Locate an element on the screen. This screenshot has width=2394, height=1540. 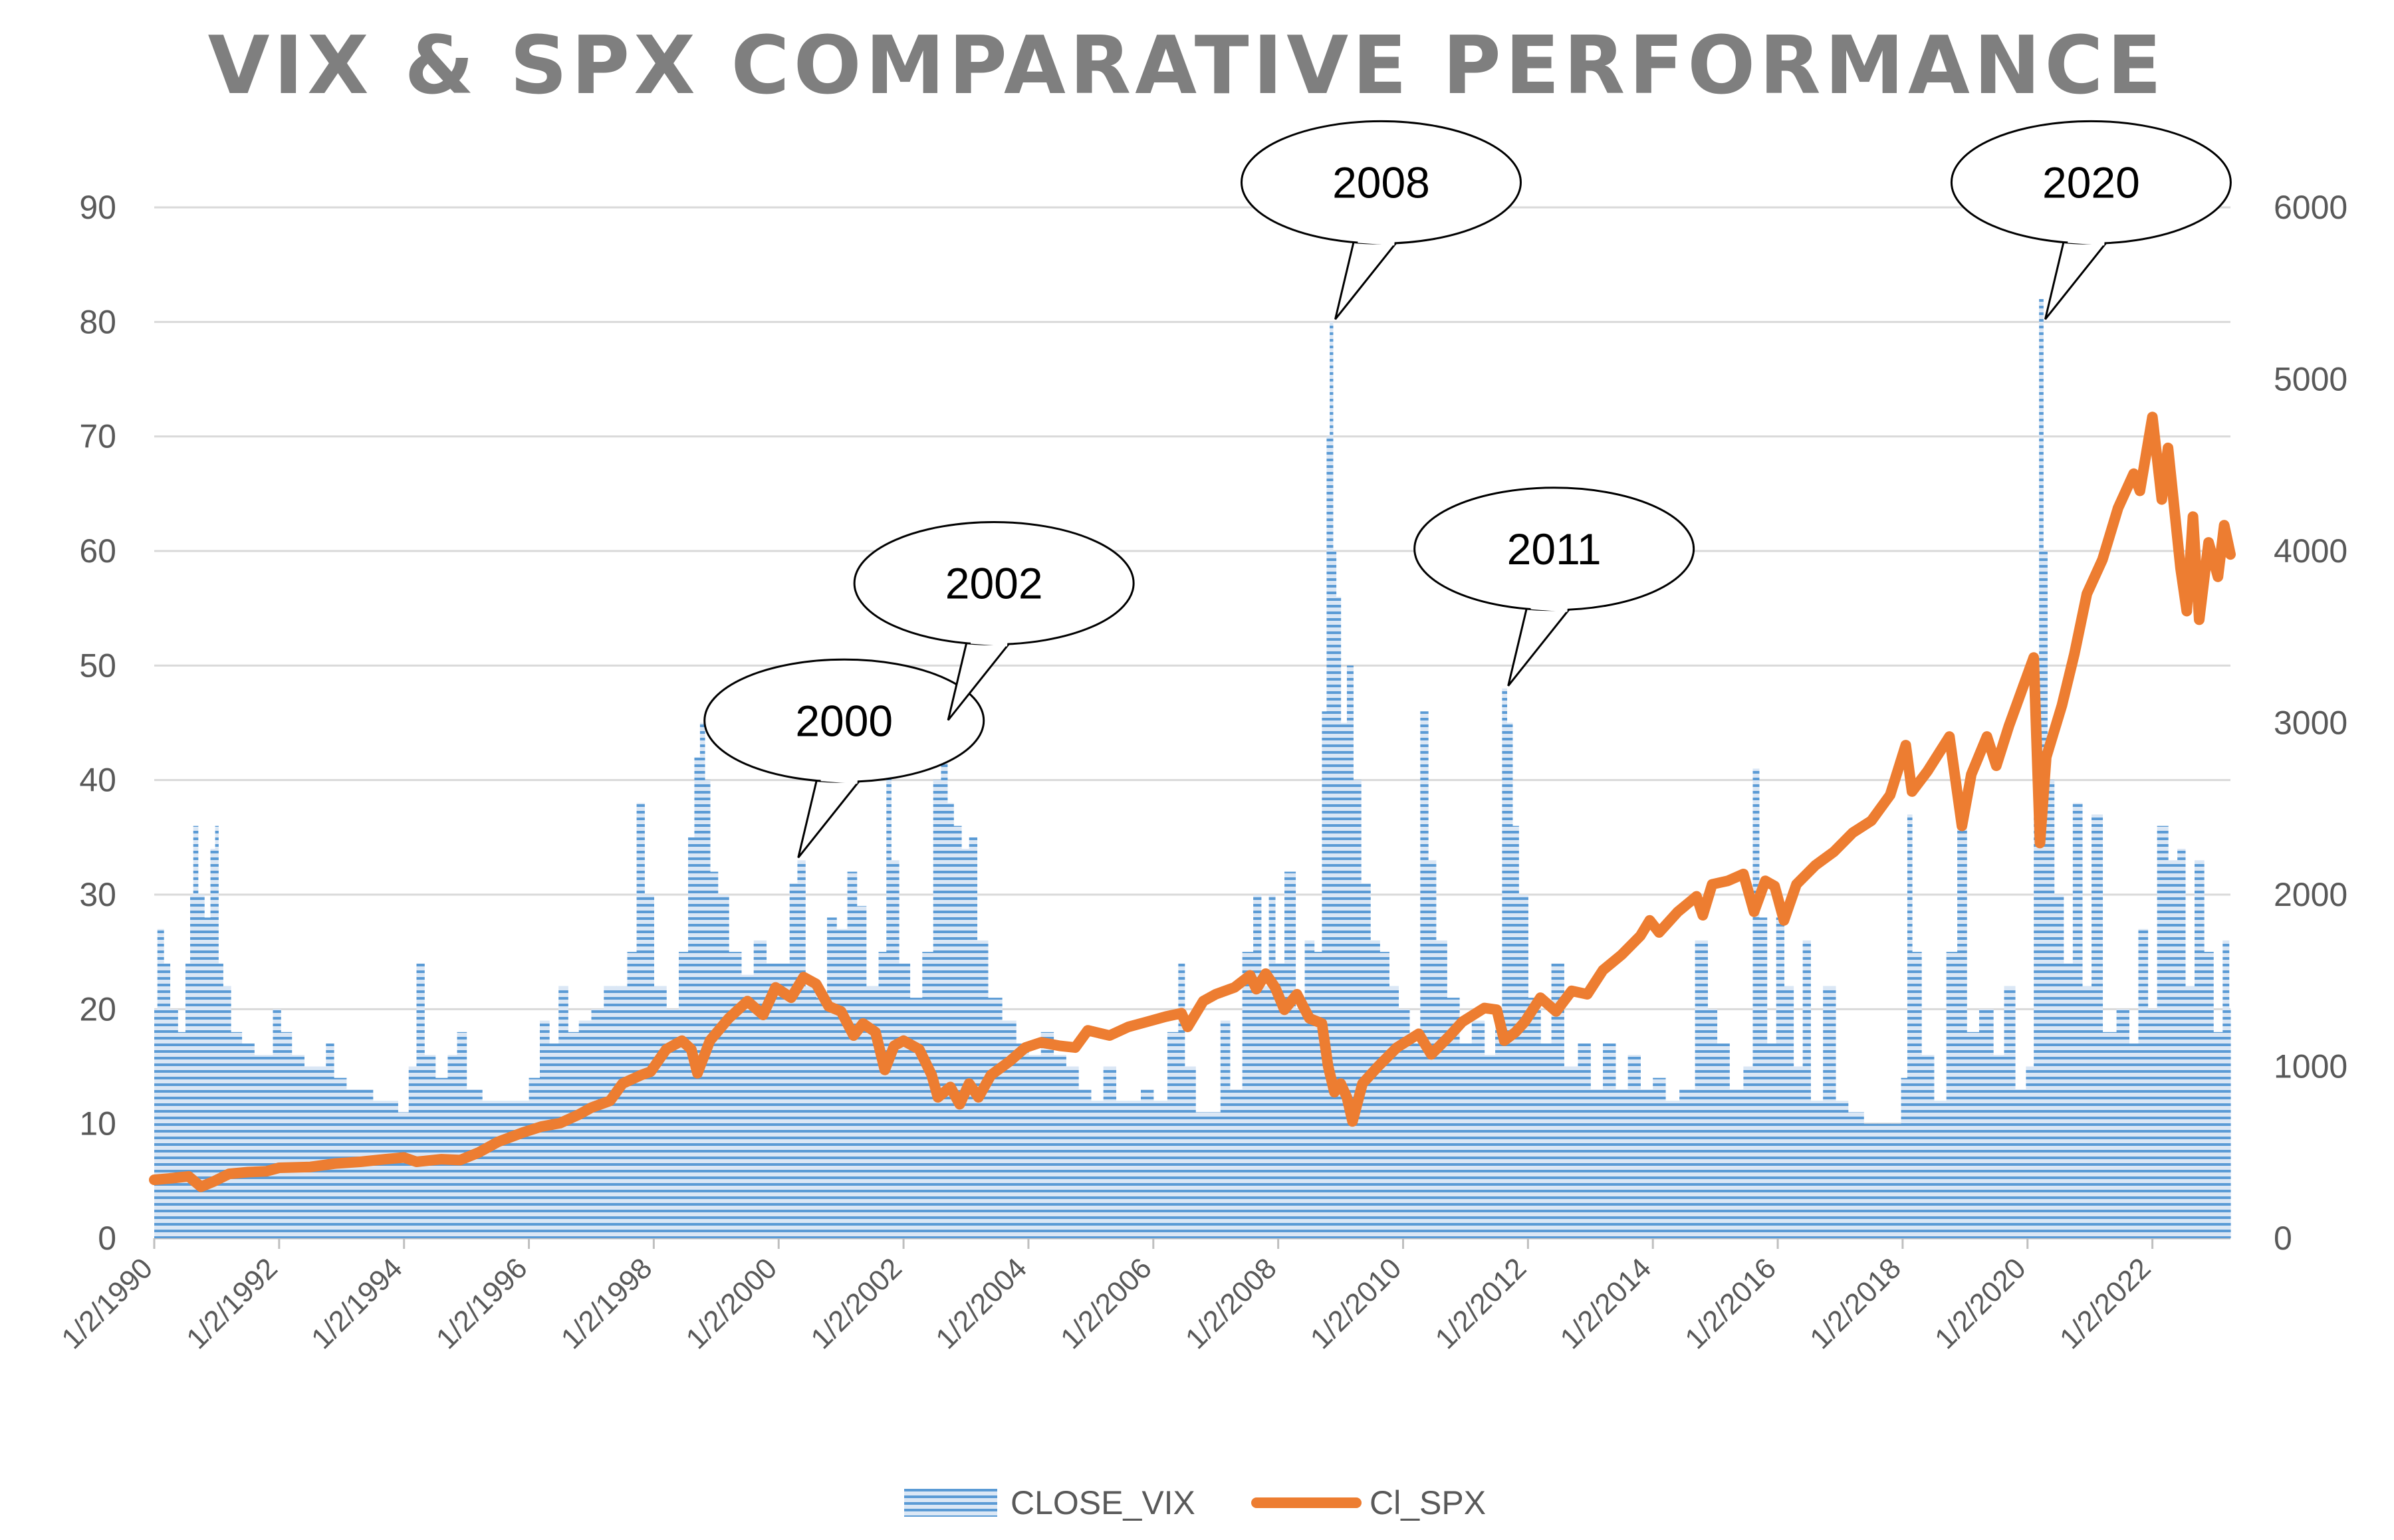
callout-joint is located at coordinates (1376, 243).